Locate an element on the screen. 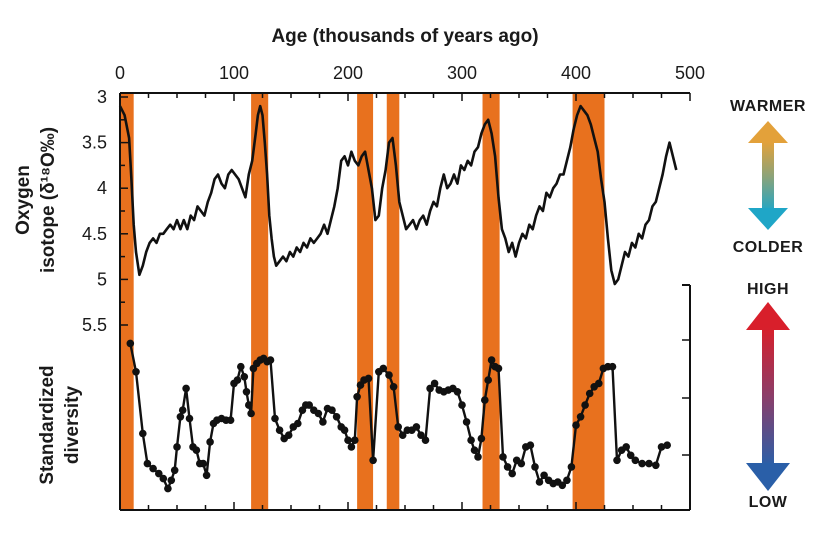  y-tick-label: 3.5 is located at coordinates (94, 143).